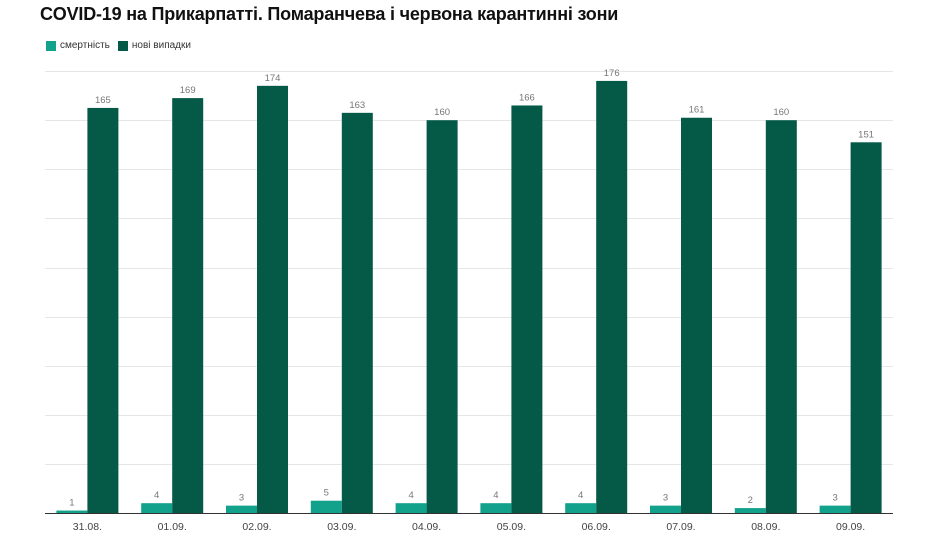  Describe the element at coordinates (87, 527) in the screenshot. I see `x-tick-label: 31.08.` at that location.